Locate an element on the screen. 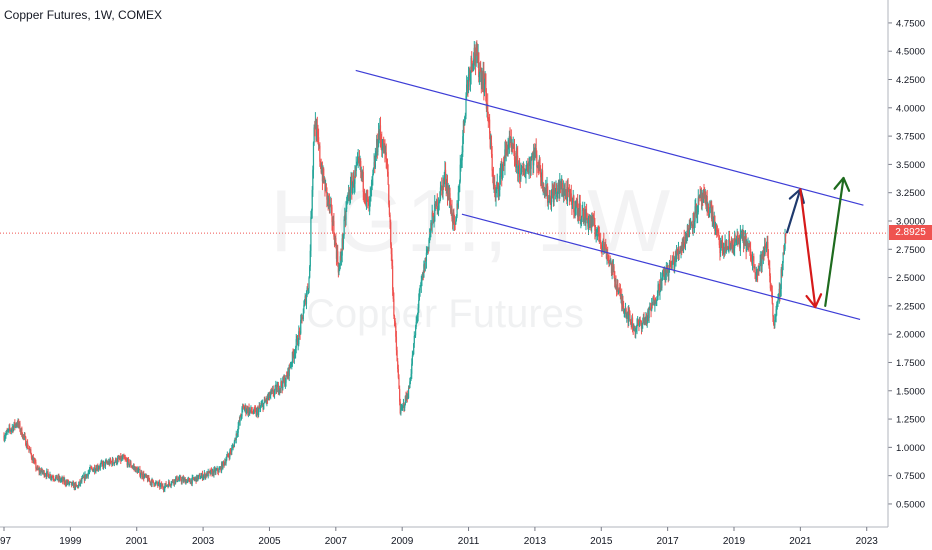 This screenshot has width=932, height=550. time-axis is located at coordinates (466, 538).